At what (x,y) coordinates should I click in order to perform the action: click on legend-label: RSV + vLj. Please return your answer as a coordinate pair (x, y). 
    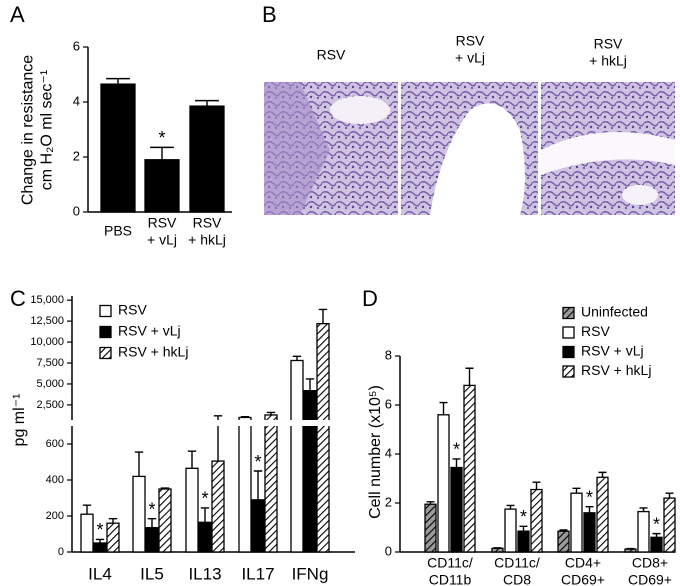
    Looking at the image, I should click on (149, 331).